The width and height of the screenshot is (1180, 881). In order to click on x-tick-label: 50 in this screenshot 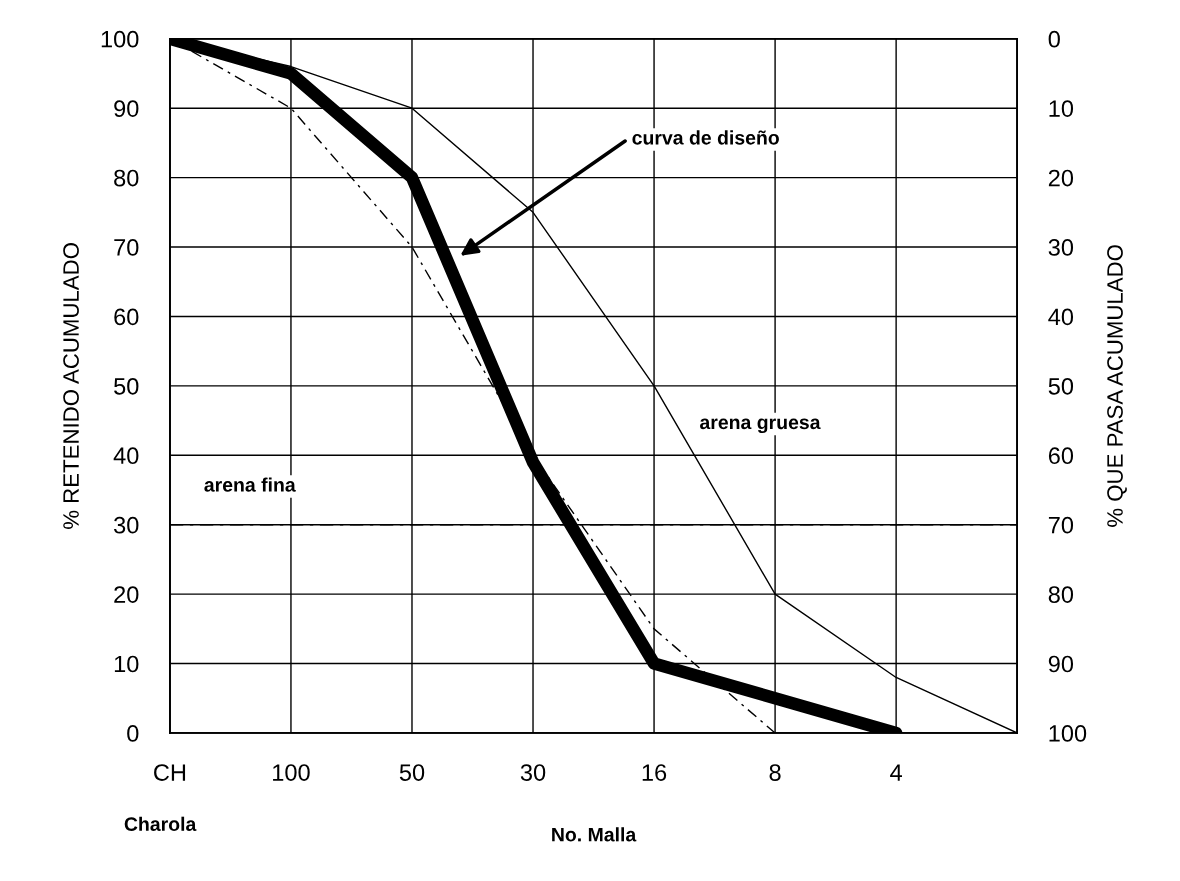, I will do `click(412, 772)`.